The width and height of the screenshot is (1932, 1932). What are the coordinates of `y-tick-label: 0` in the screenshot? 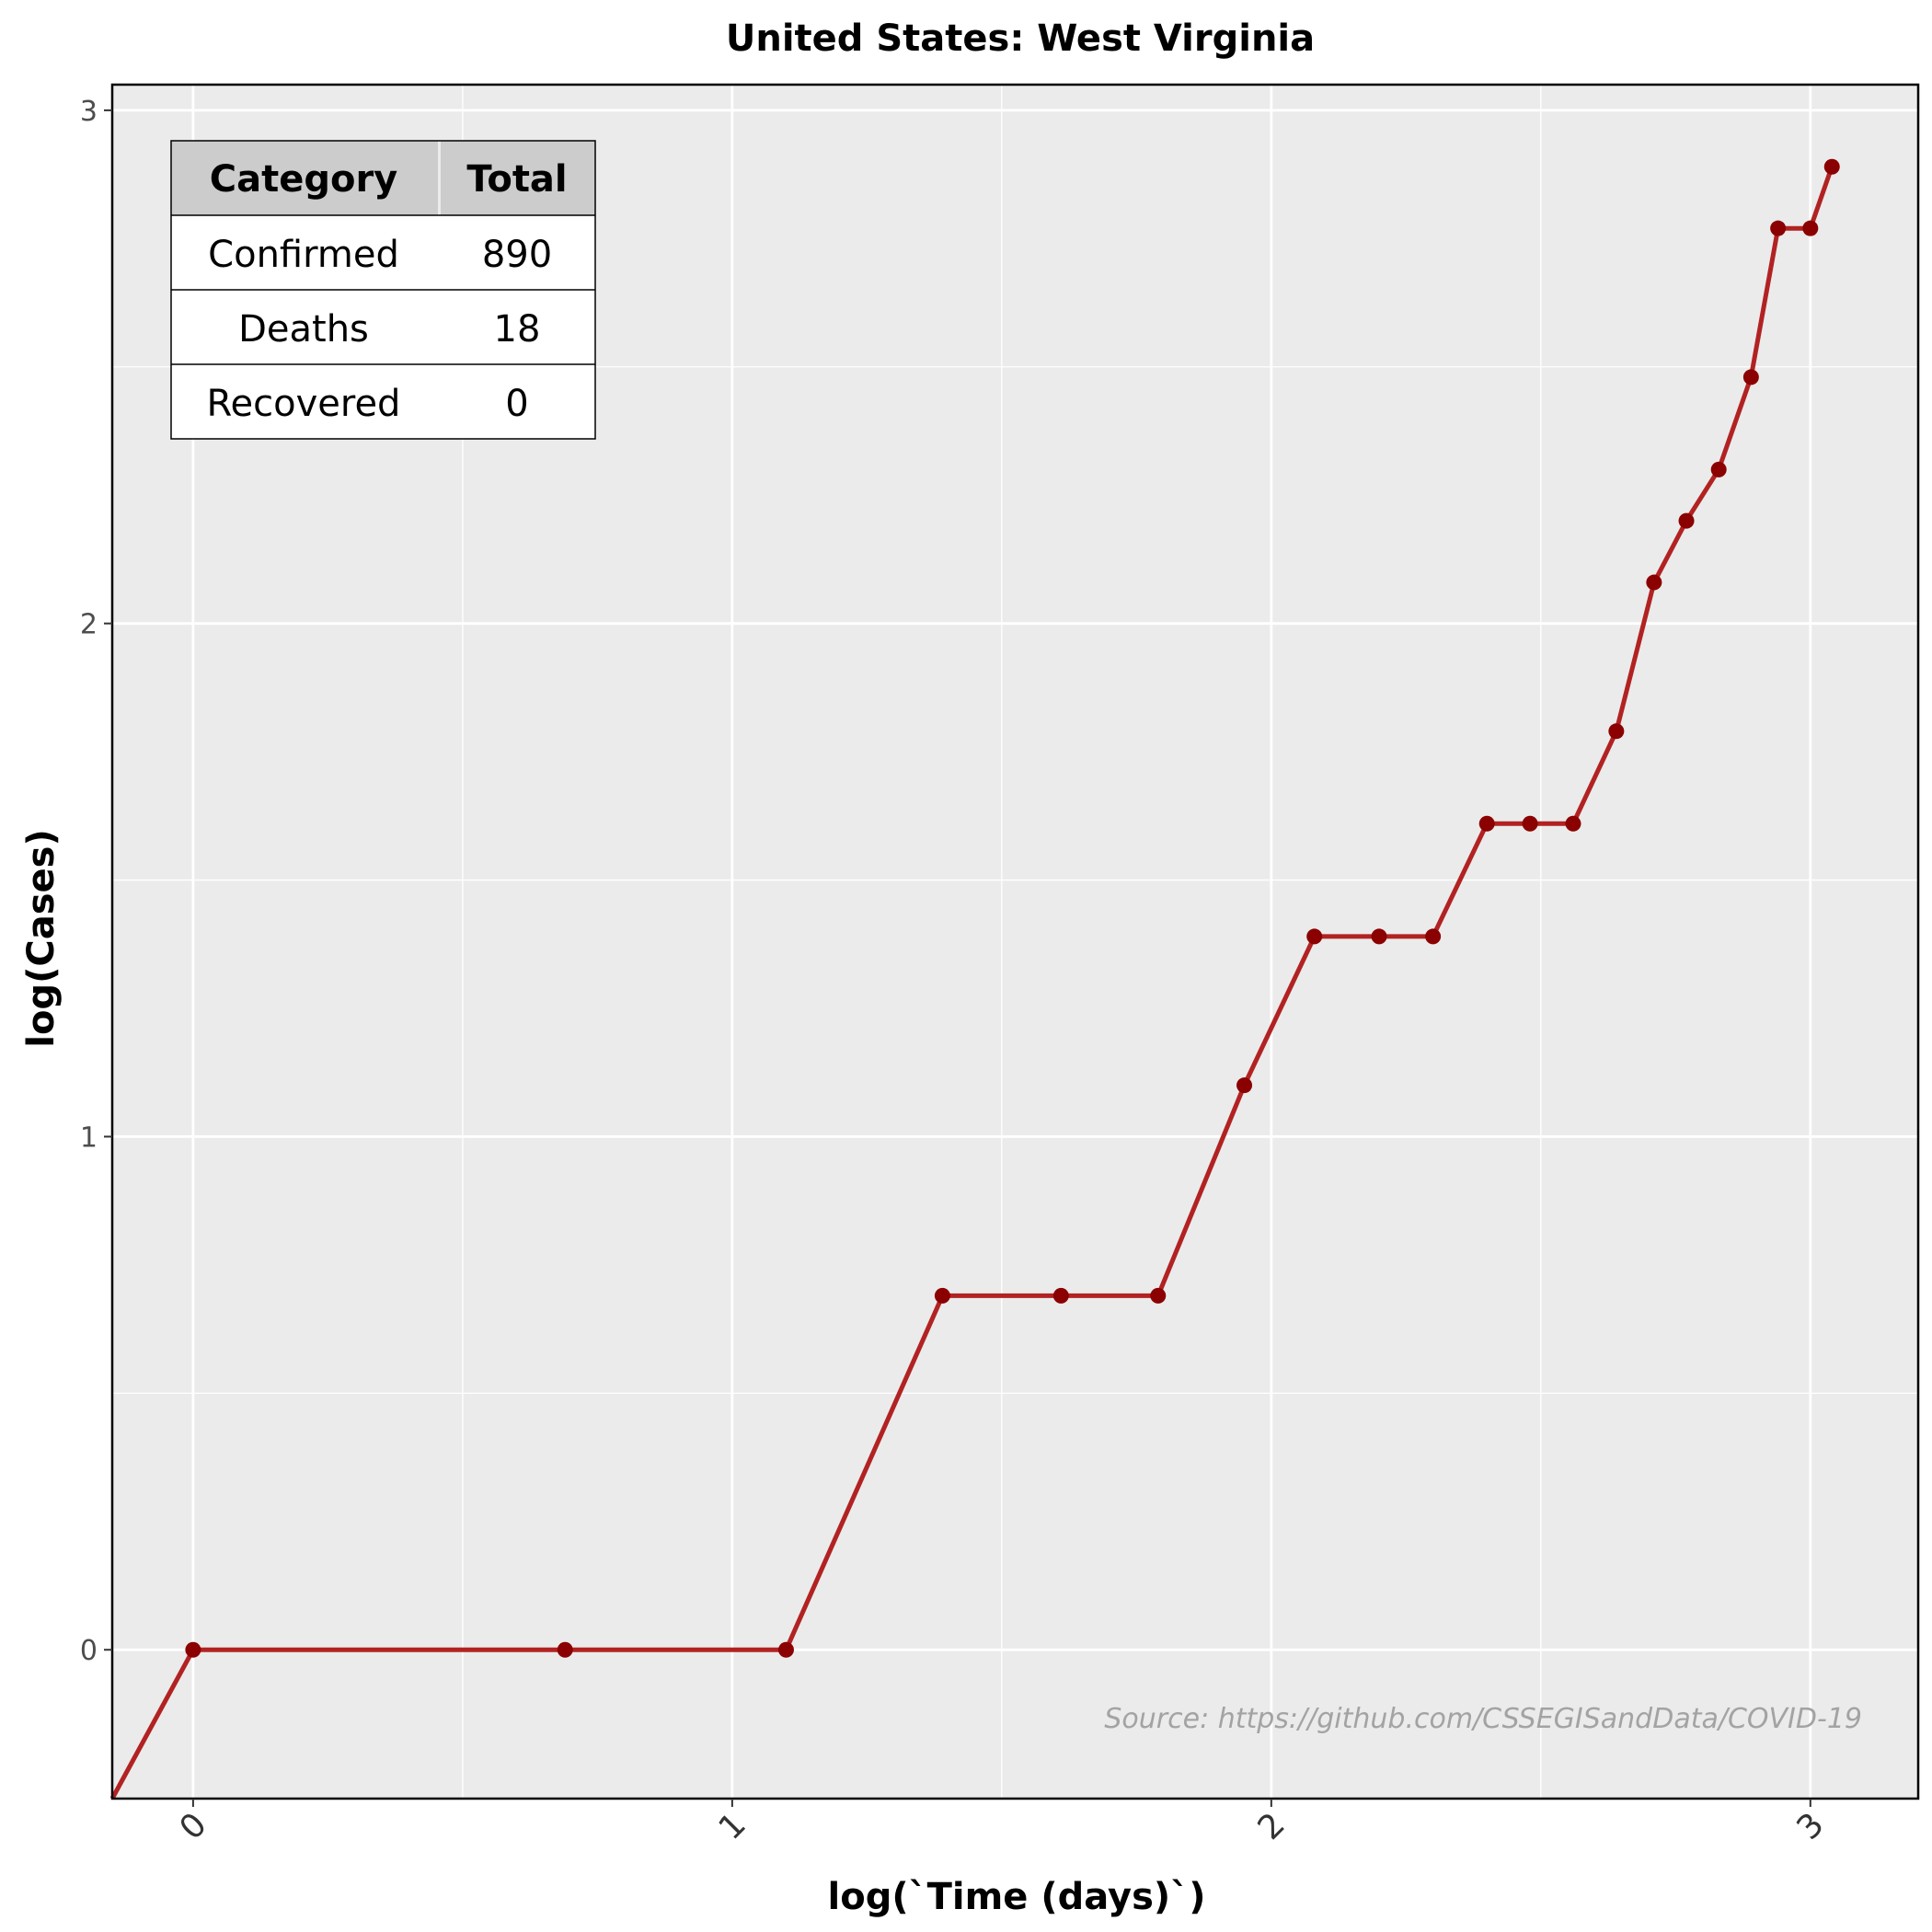 It's located at (89, 1651).